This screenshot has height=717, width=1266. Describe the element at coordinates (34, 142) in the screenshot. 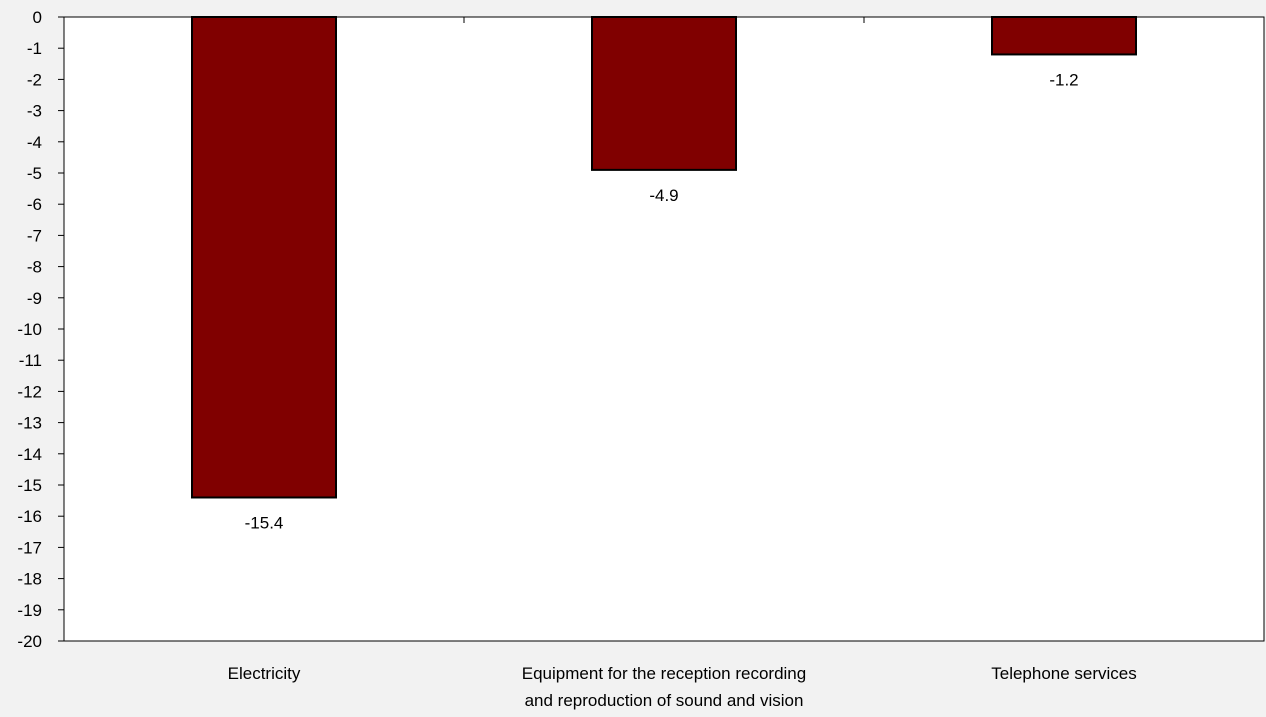

I see `y-tick-label: -4` at that location.